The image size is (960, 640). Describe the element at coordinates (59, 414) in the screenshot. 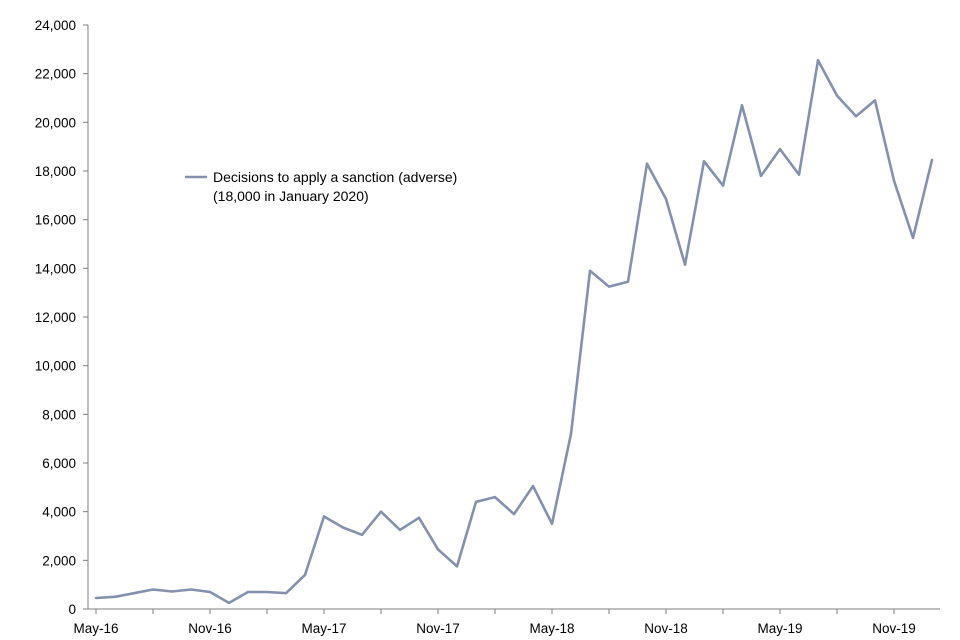

I see `y-tick-label: 8,000` at that location.